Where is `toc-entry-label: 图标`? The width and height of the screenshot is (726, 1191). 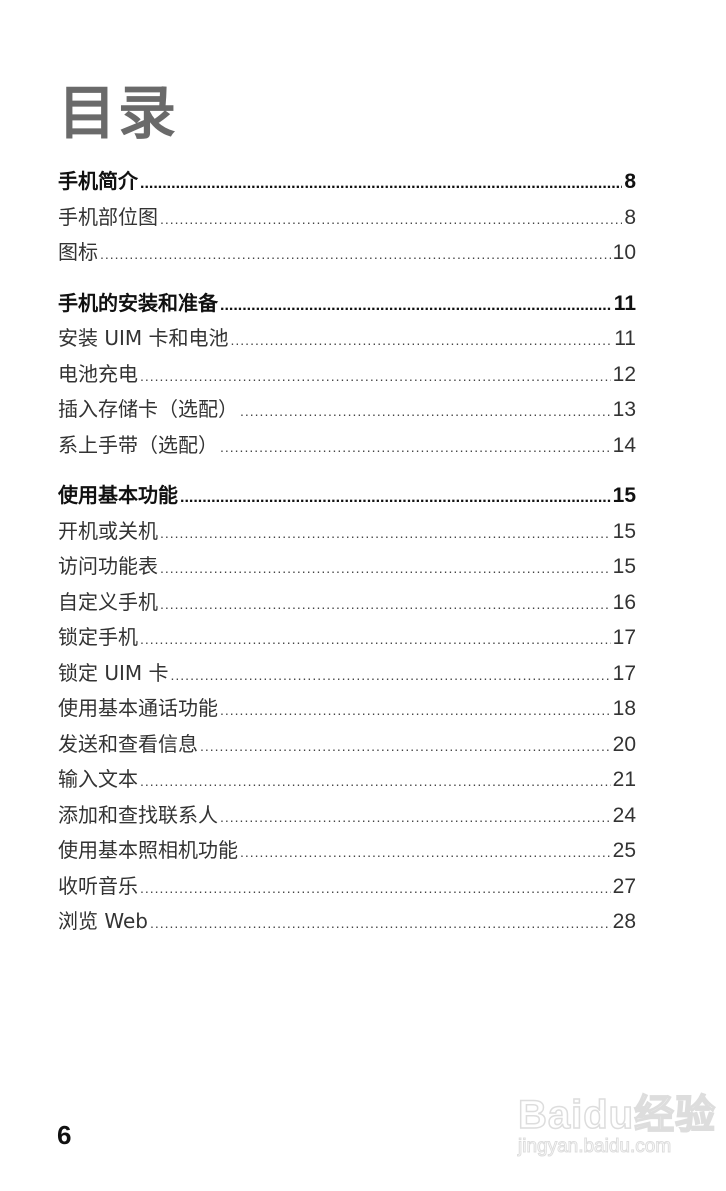 toc-entry-label: 图标 is located at coordinates (78, 252).